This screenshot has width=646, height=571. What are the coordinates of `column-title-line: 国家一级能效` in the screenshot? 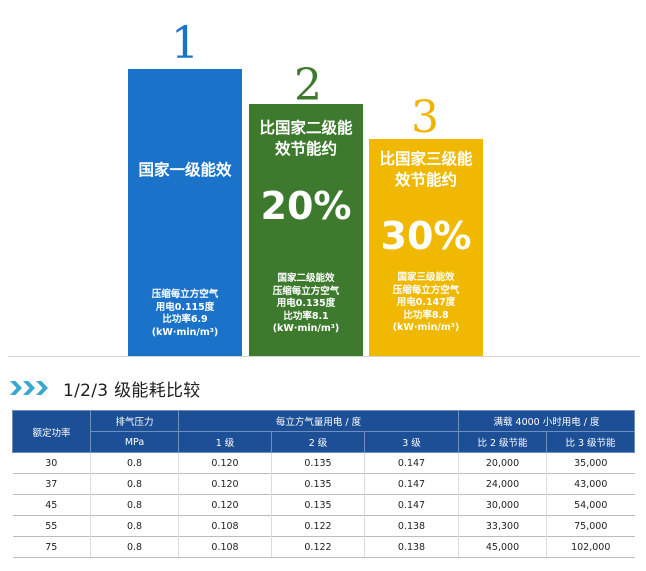 It's located at (185, 170).